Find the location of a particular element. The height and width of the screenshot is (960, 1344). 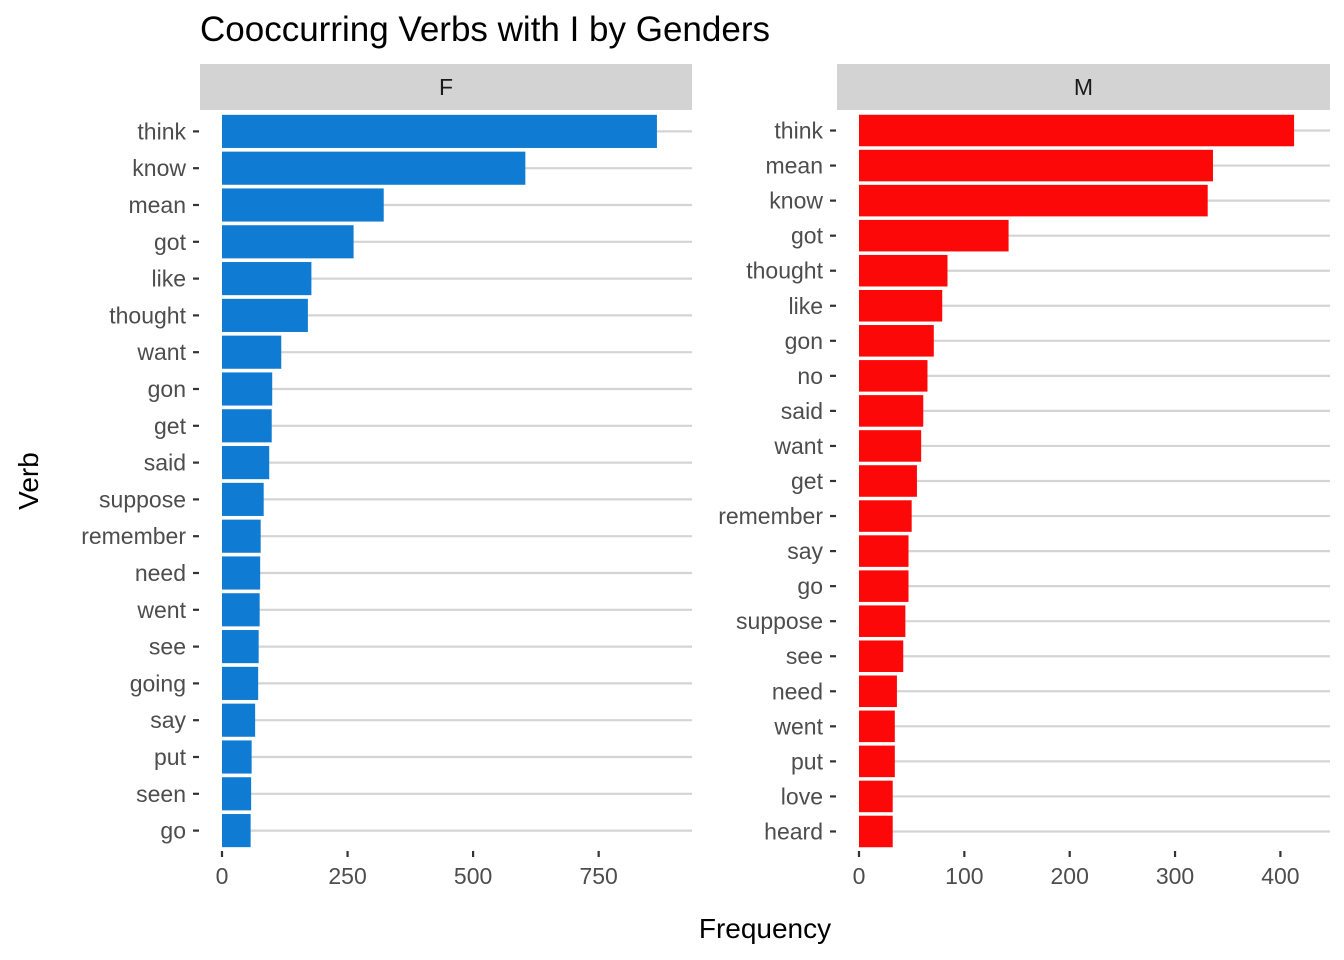

bar-f-like is located at coordinates (267, 279).